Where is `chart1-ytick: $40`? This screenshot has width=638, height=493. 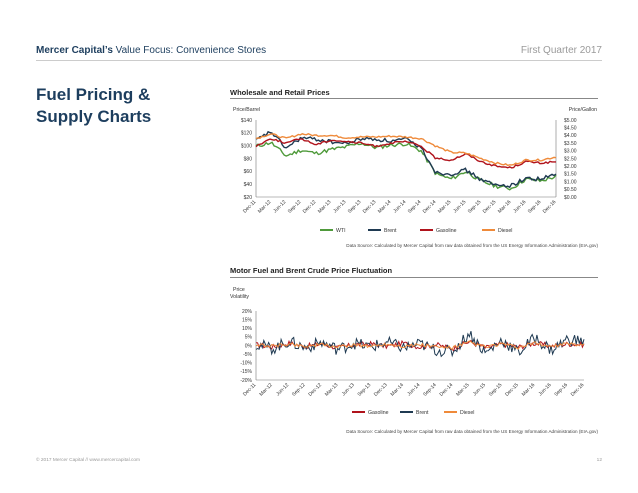
chart1-ytick: $40 is located at coordinates (248, 185).